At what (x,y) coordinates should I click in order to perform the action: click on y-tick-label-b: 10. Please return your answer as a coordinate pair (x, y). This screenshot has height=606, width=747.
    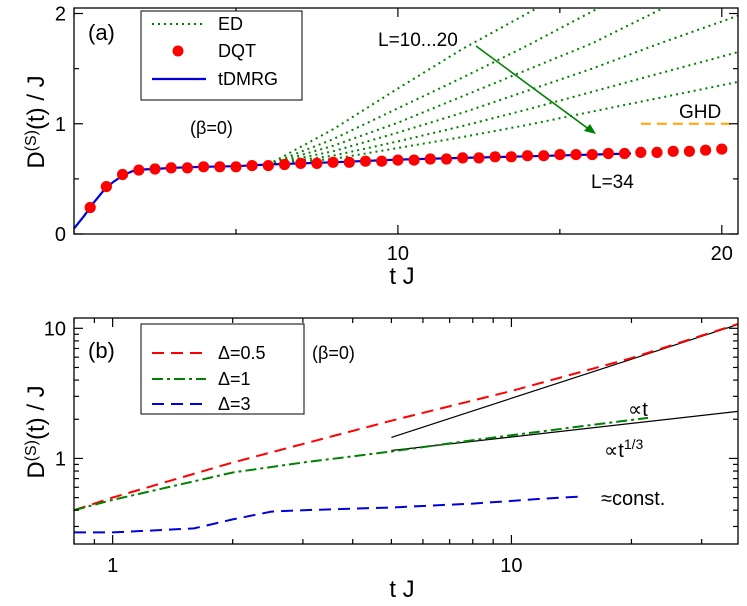
    Looking at the image, I should click on (55, 329).